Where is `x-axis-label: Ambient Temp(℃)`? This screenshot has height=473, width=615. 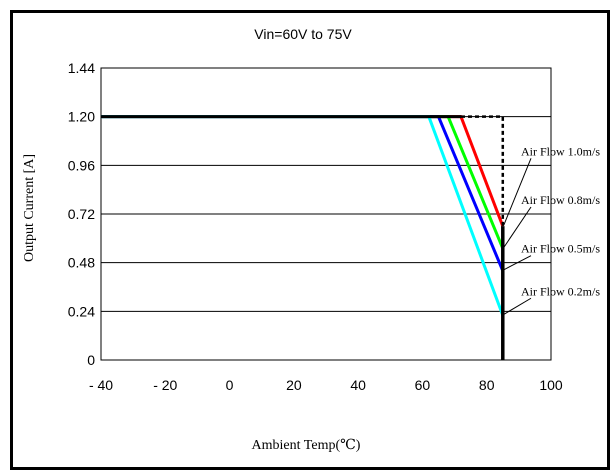 x-axis-label: Ambient Temp(℃) is located at coordinates (306, 445).